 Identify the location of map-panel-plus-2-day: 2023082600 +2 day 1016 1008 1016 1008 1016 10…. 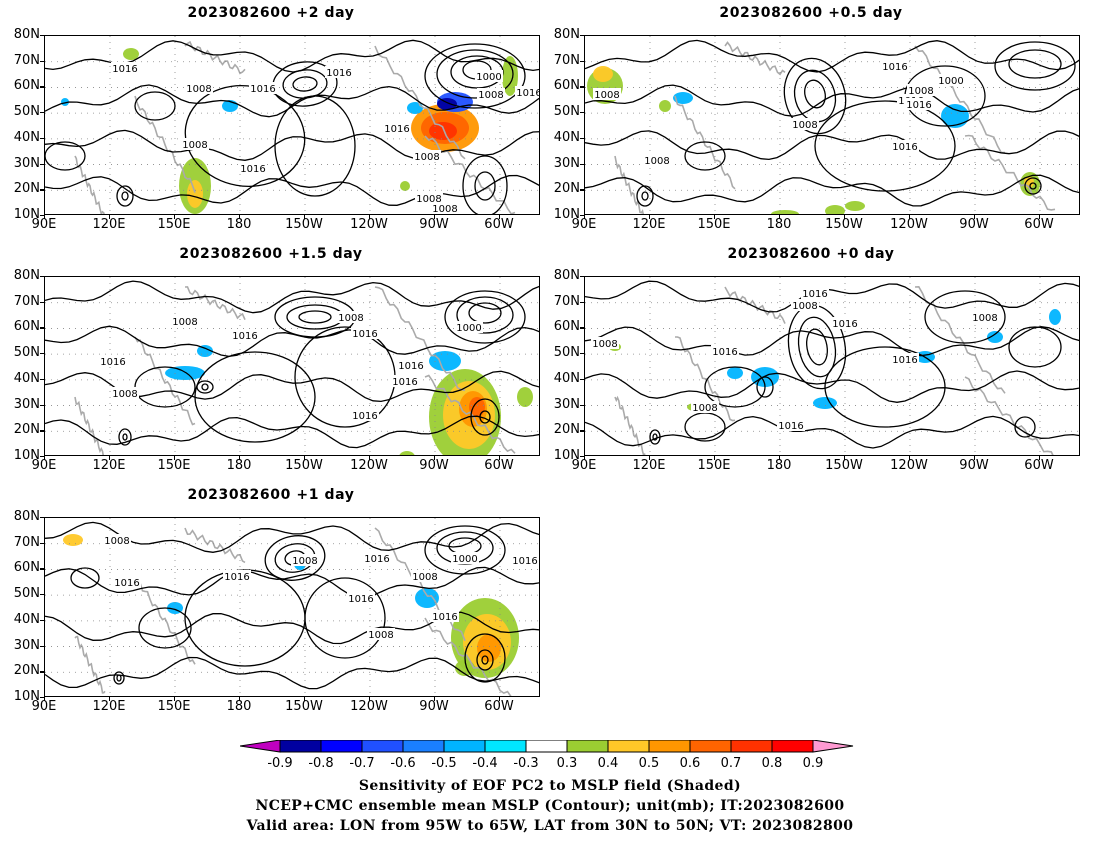
(271, 125).